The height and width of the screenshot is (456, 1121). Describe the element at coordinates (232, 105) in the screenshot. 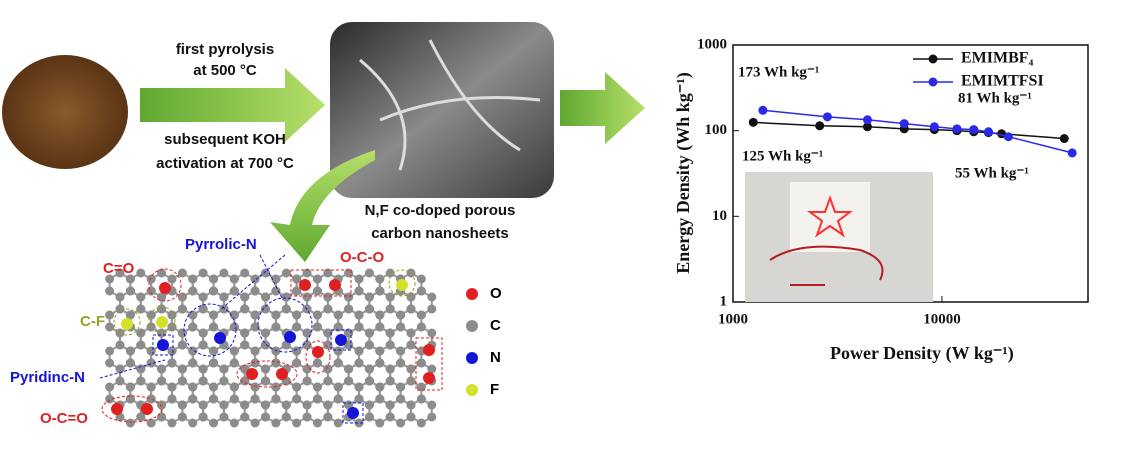

I see `arrow` at that location.